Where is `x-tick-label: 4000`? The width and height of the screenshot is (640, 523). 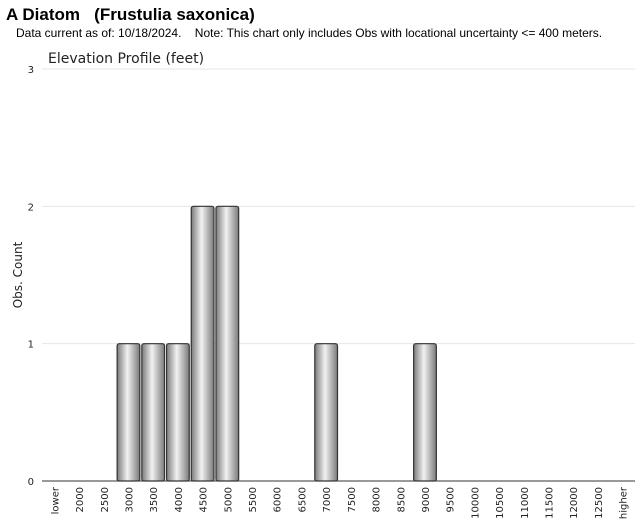 x-tick-label: 4000 is located at coordinates (179, 499).